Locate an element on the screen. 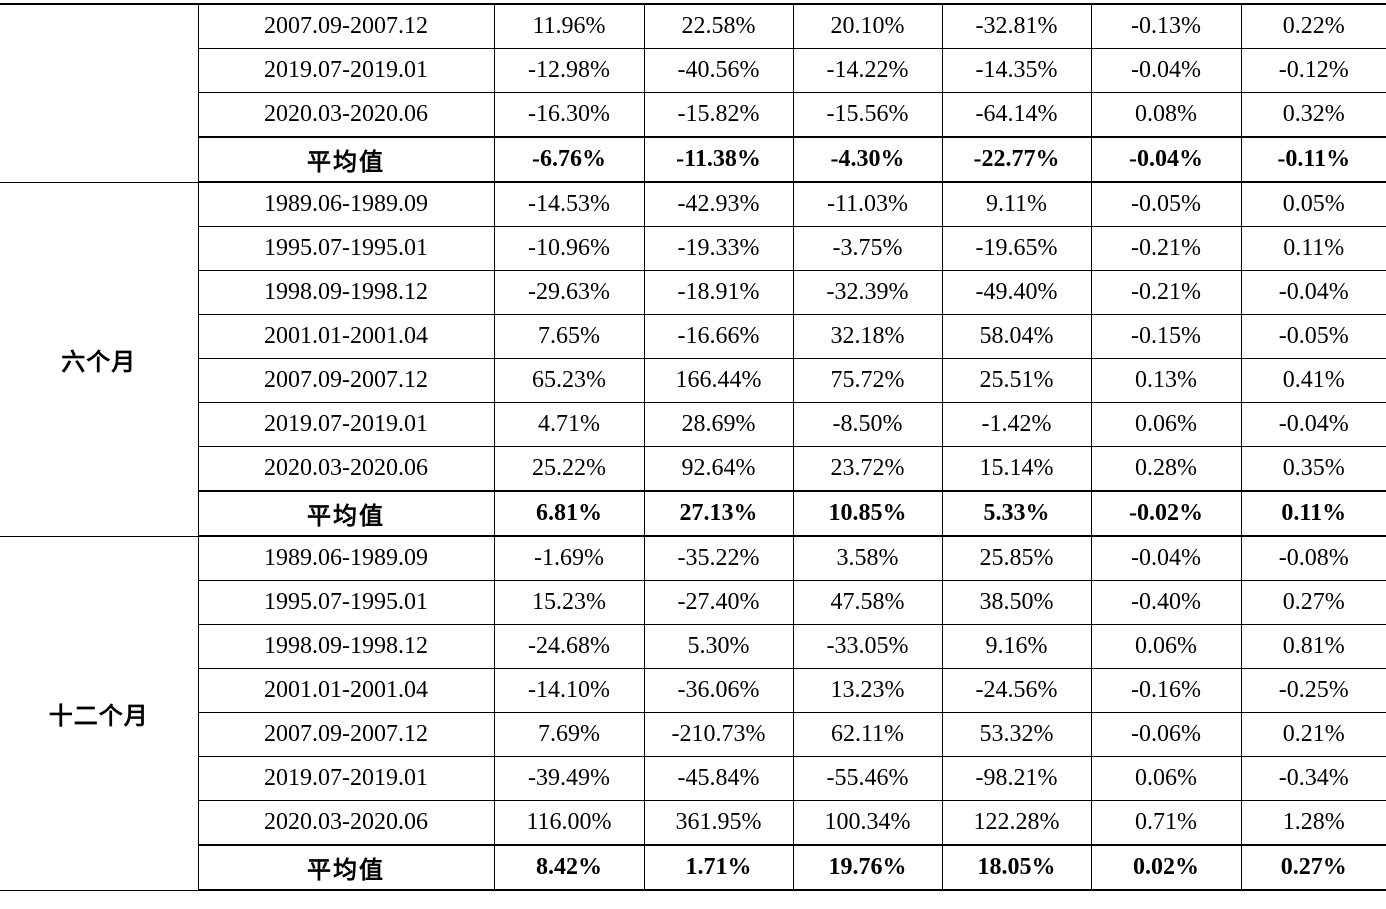 Image resolution: width=1386 pixels, height=909 pixels. value-cell: -14.22% is located at coordinates (867, 70).